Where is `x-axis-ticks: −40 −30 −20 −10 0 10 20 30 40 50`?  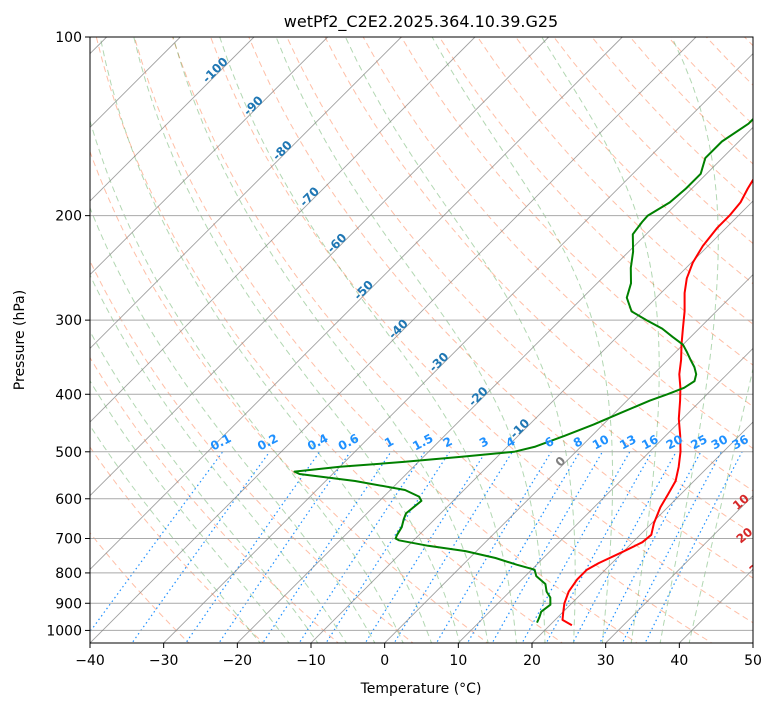
x-axis-ticks: −40 −30 −20 −10 0 10 20 30 40 50 is located at coordinates (418, 656).